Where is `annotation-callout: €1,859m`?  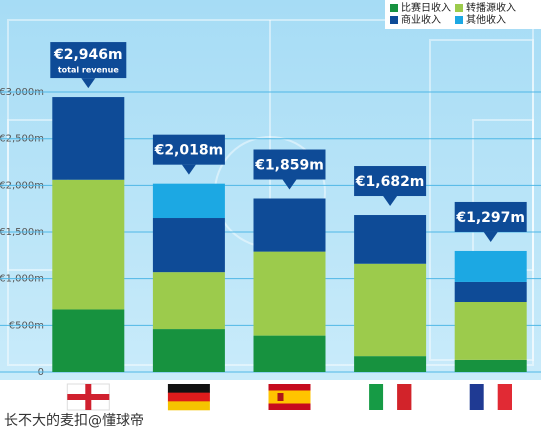
annotation-callout: €1,859m is located at coordinates (289, 169).